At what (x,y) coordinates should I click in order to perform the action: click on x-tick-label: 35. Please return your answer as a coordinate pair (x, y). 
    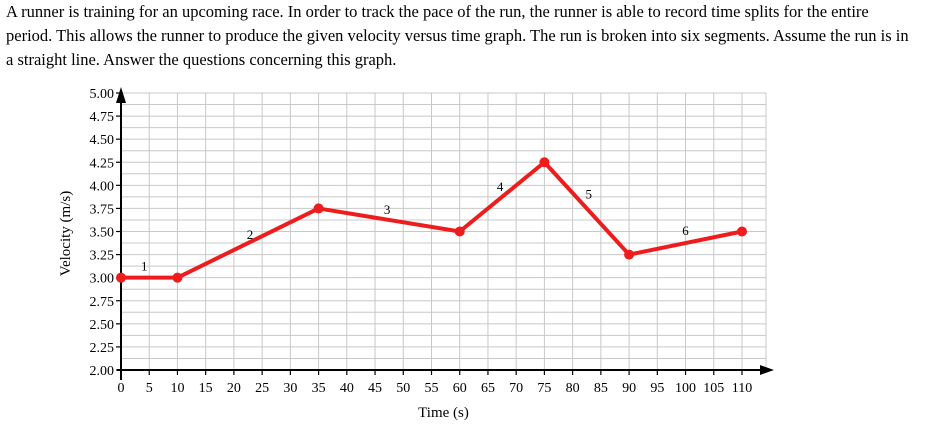
    Looking at the image, I should click on (319, 388).